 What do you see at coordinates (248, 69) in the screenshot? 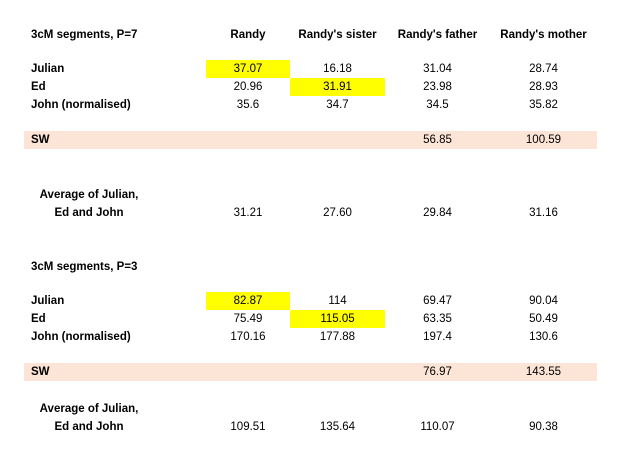
I see `cell-julian-randy: 37.07` at bounding box center [248, 69].